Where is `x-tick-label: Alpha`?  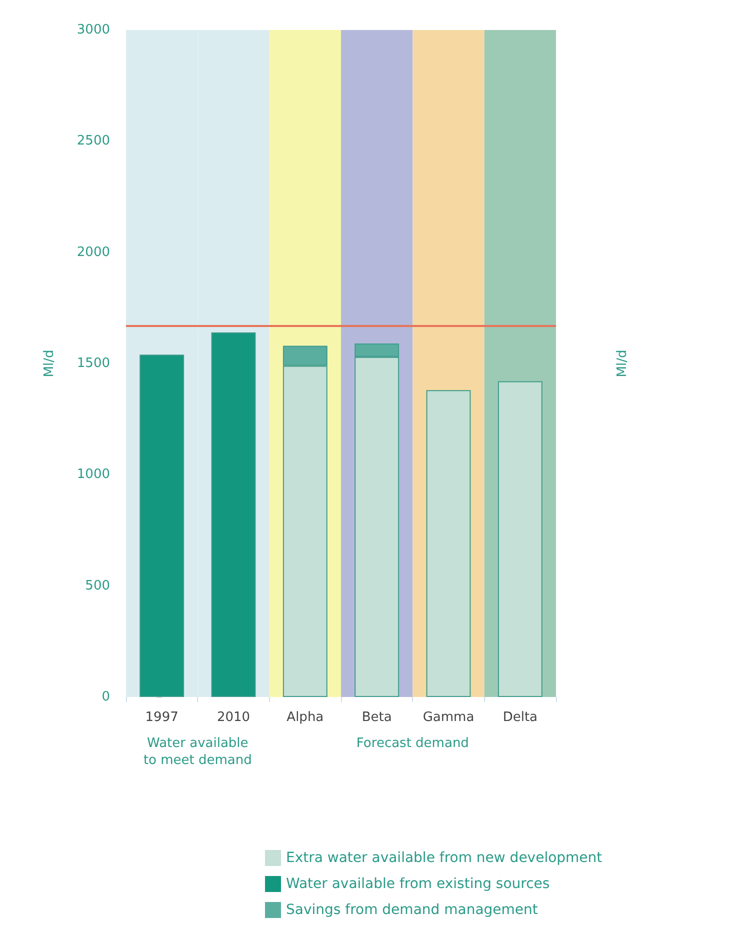 x-tick-label: Alpha is located at coordinates (305, 717).